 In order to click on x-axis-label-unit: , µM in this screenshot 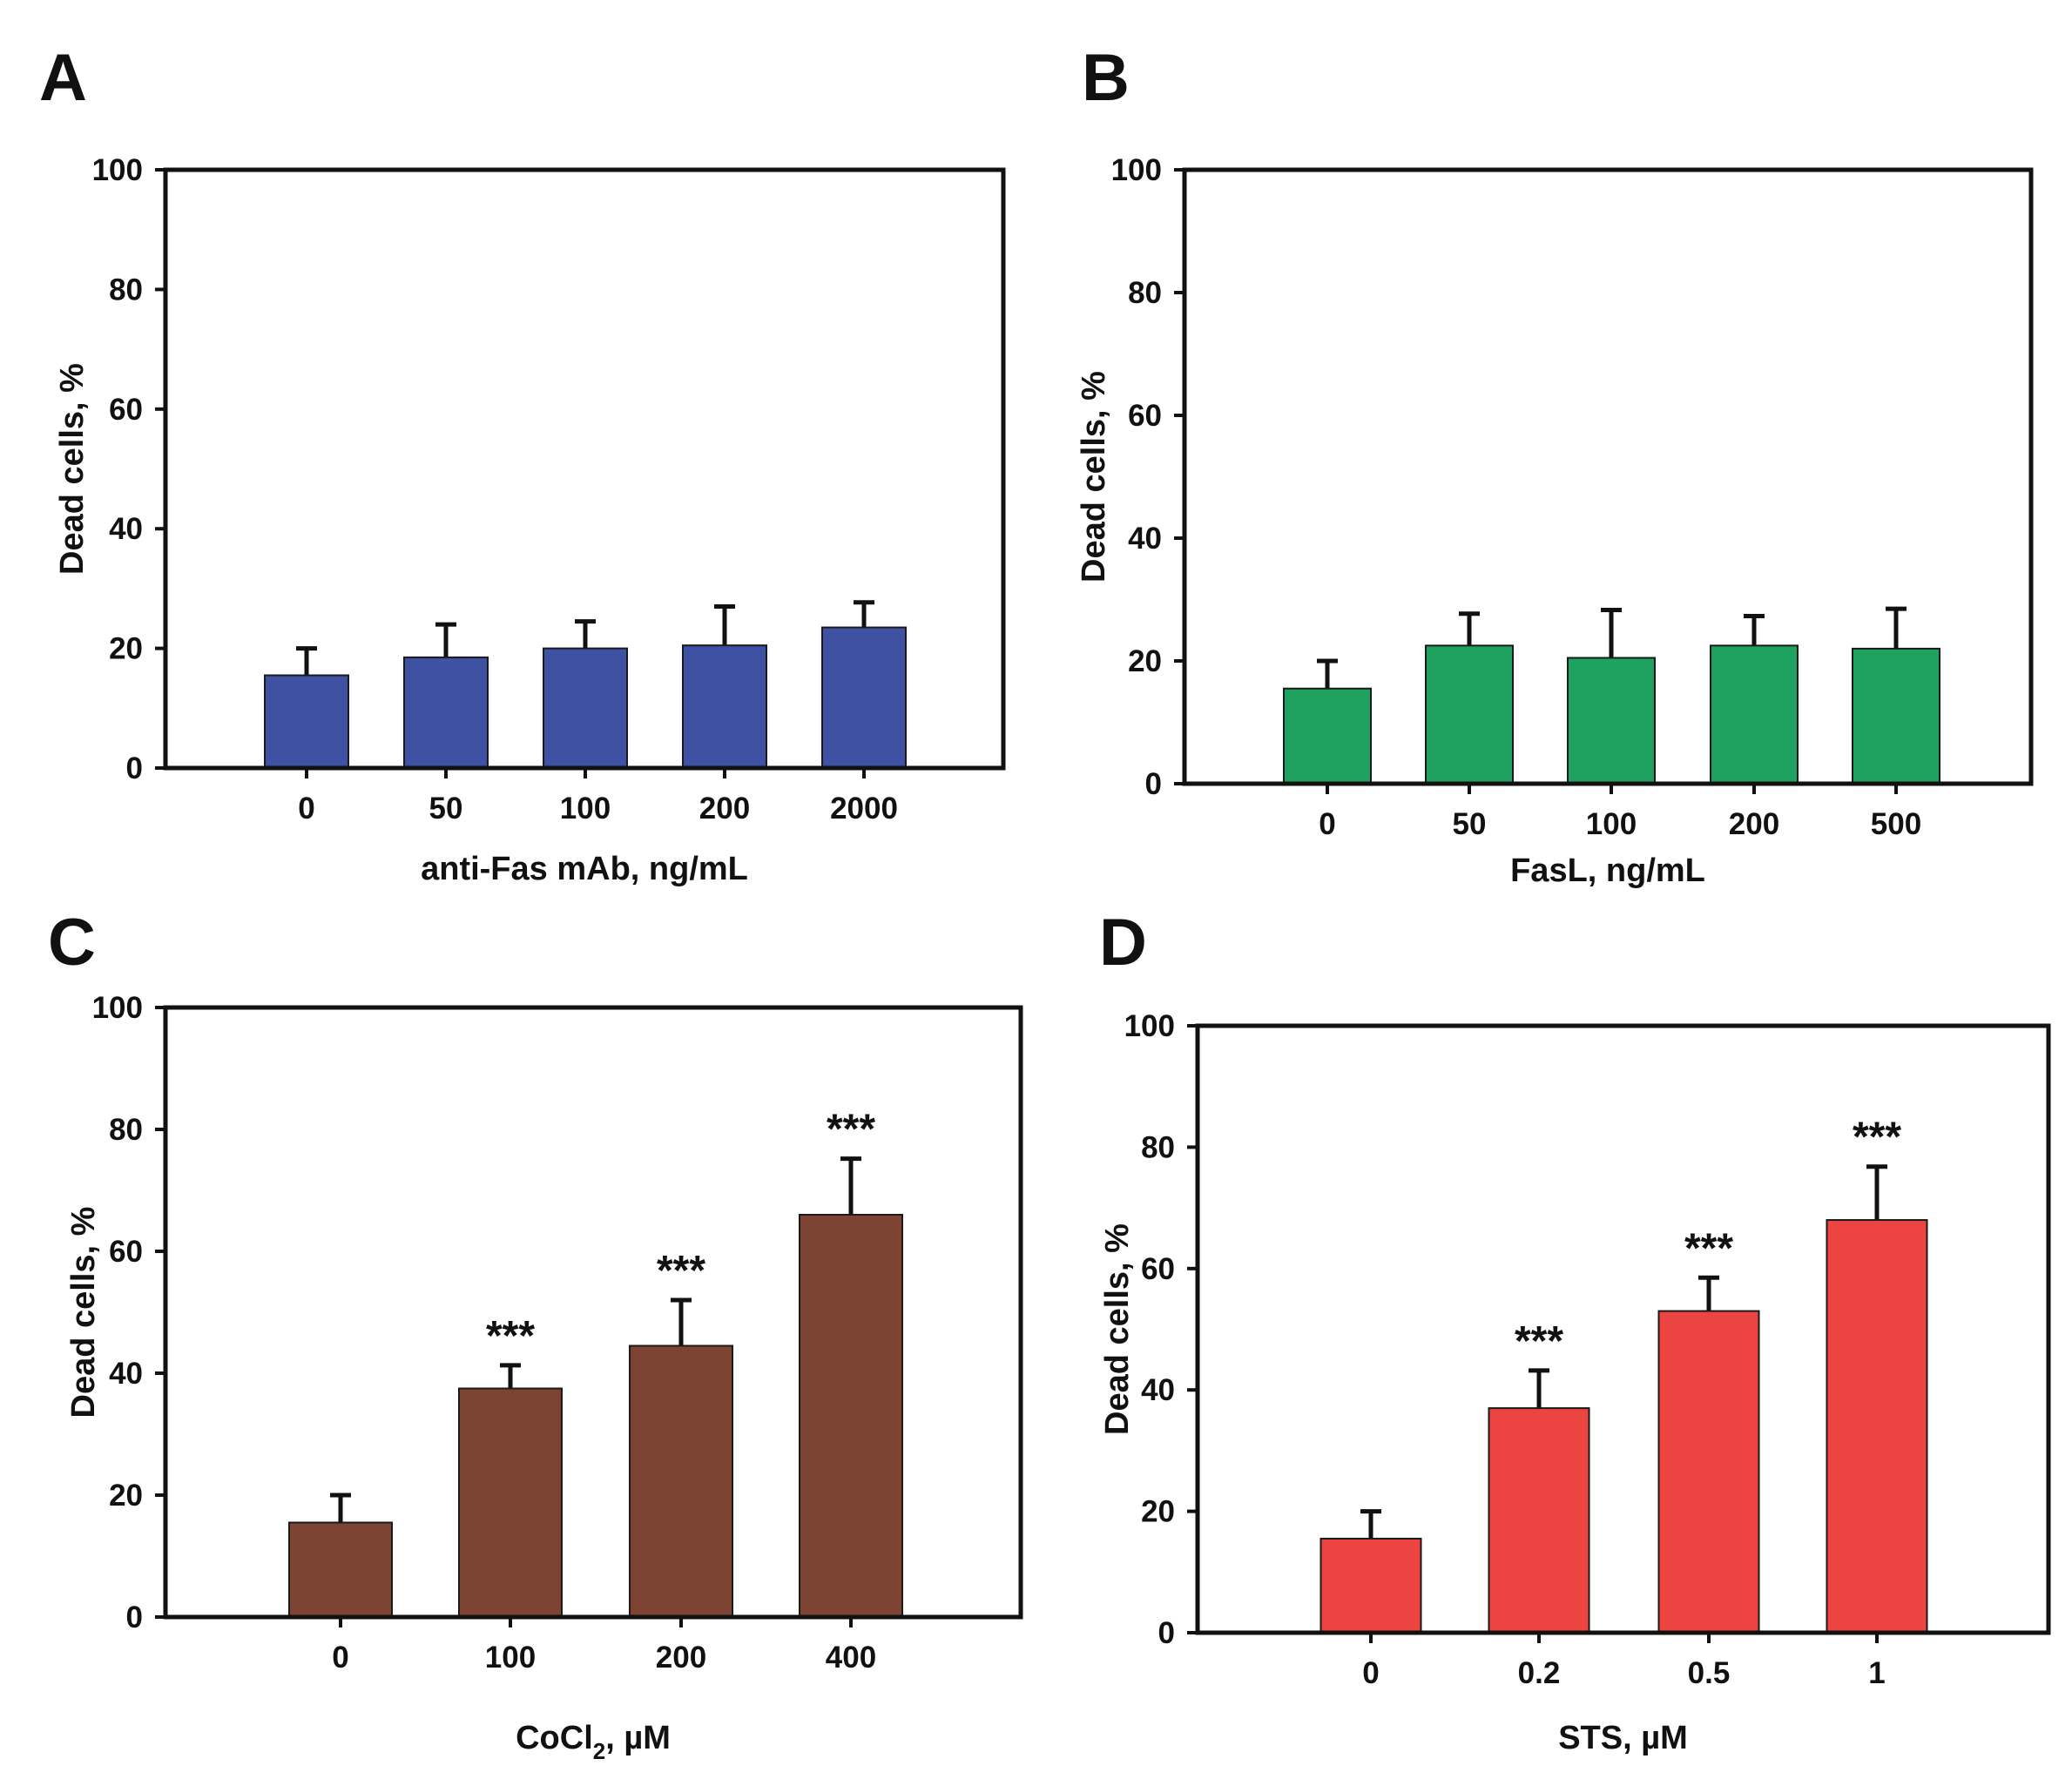, I will do `click(638, 1738)`.